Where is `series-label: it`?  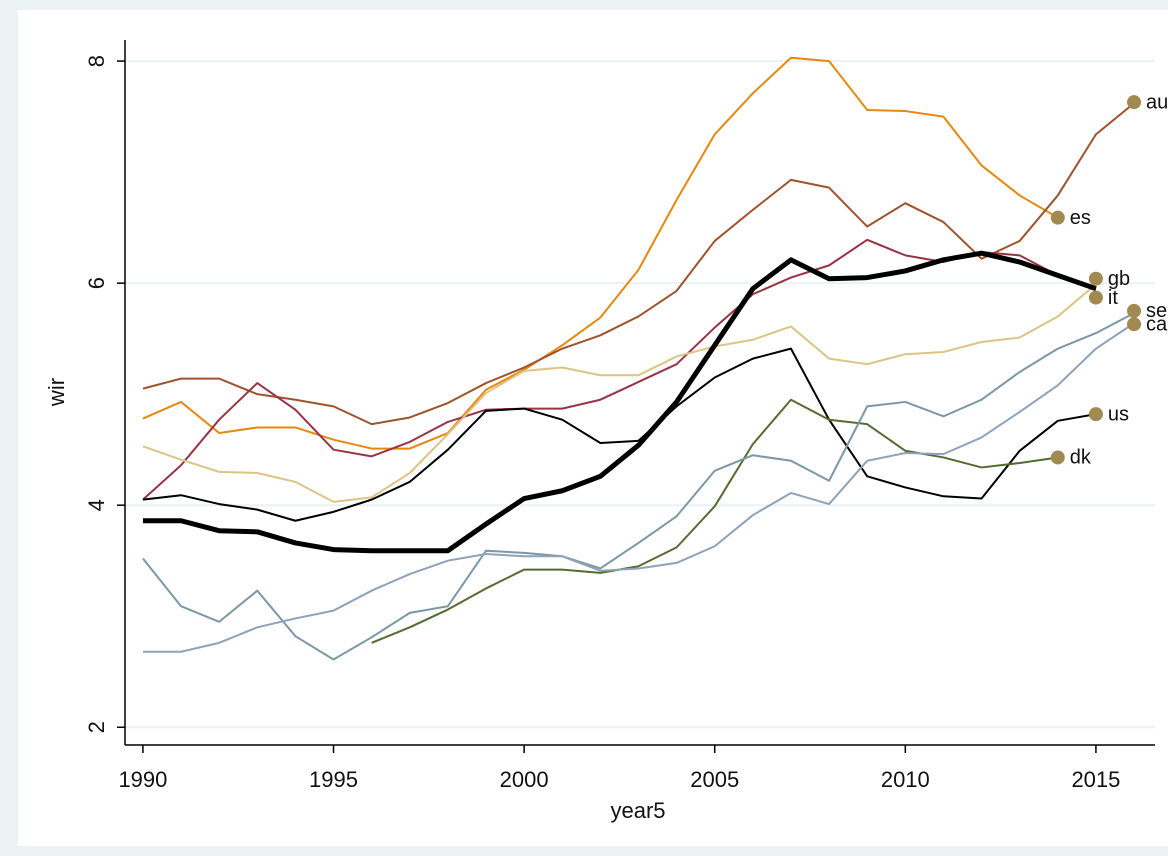
series-label: it is located at coordinates (1113, 298).